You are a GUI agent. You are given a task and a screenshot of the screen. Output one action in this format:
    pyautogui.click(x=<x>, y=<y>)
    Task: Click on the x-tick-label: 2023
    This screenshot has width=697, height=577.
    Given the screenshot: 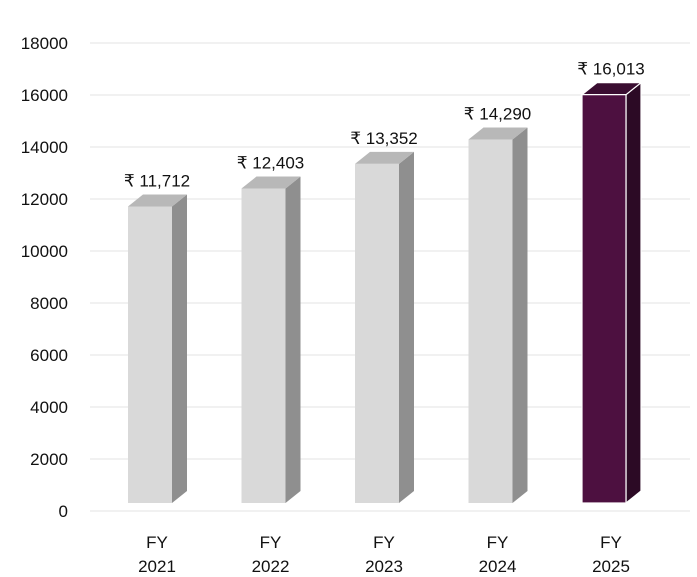 What is the action you would take?
    pyautogui.click(x=384, y=566)
    